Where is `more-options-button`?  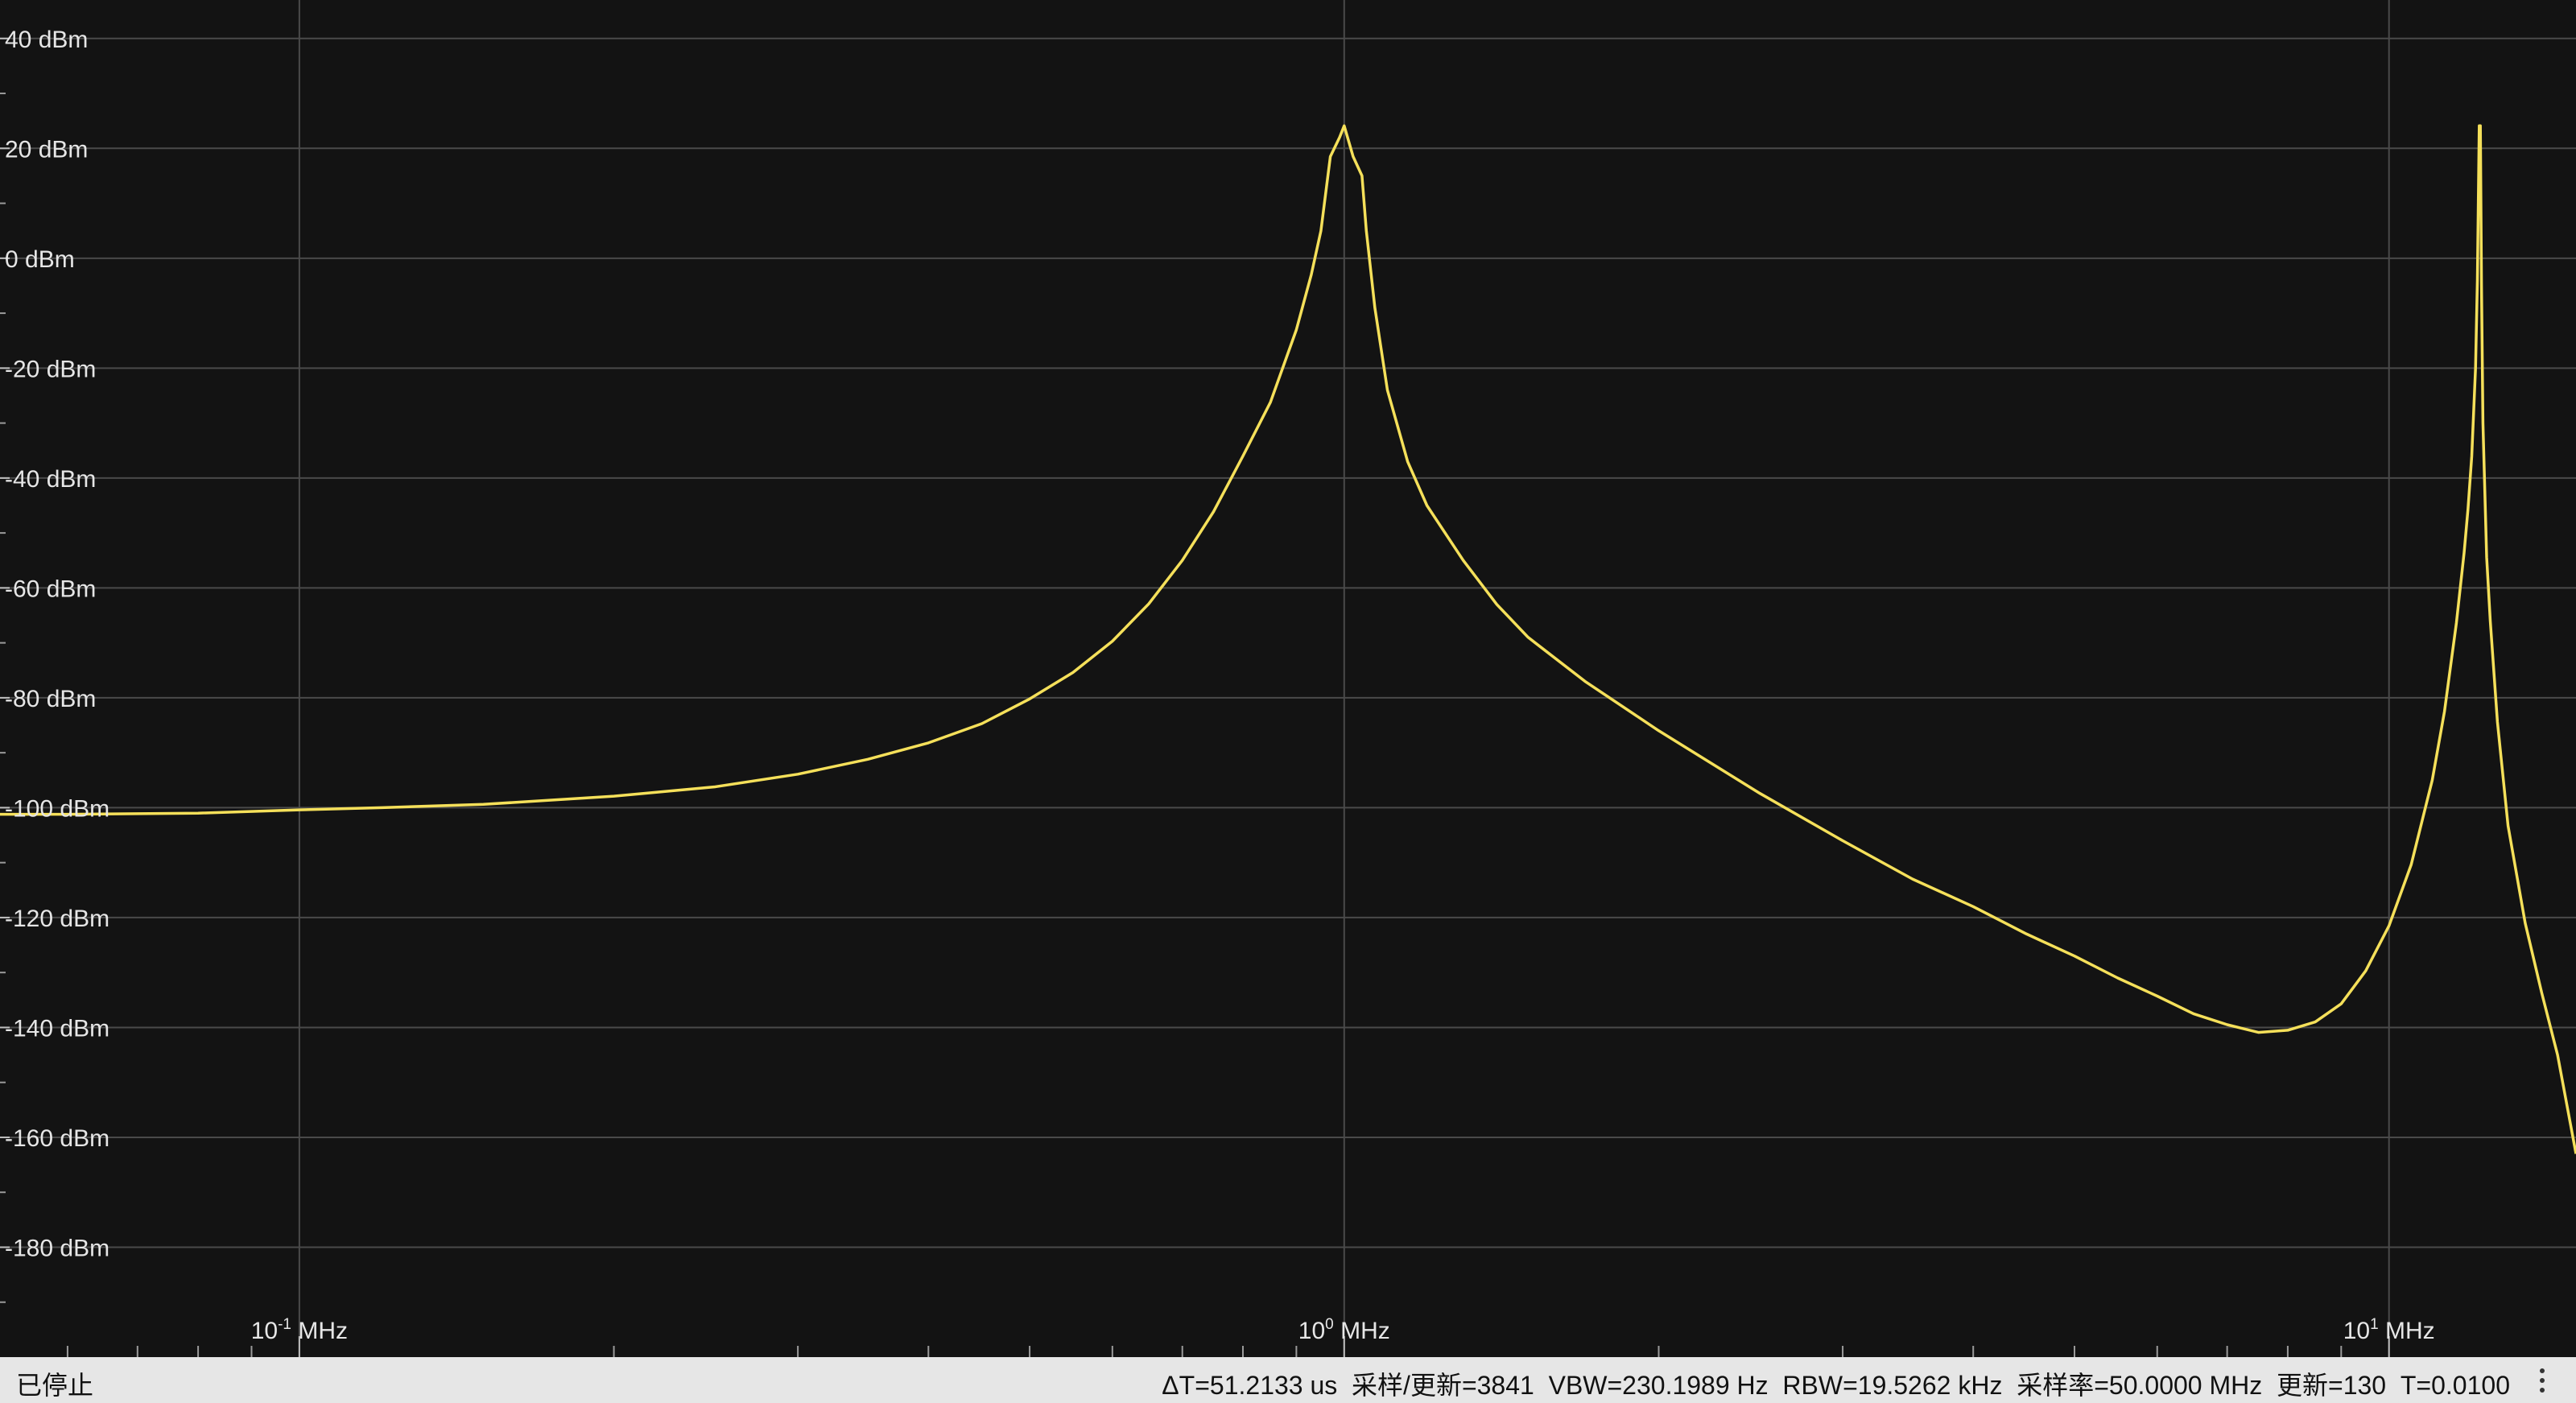 more-options-button is located at coordinates (2542, 1380).